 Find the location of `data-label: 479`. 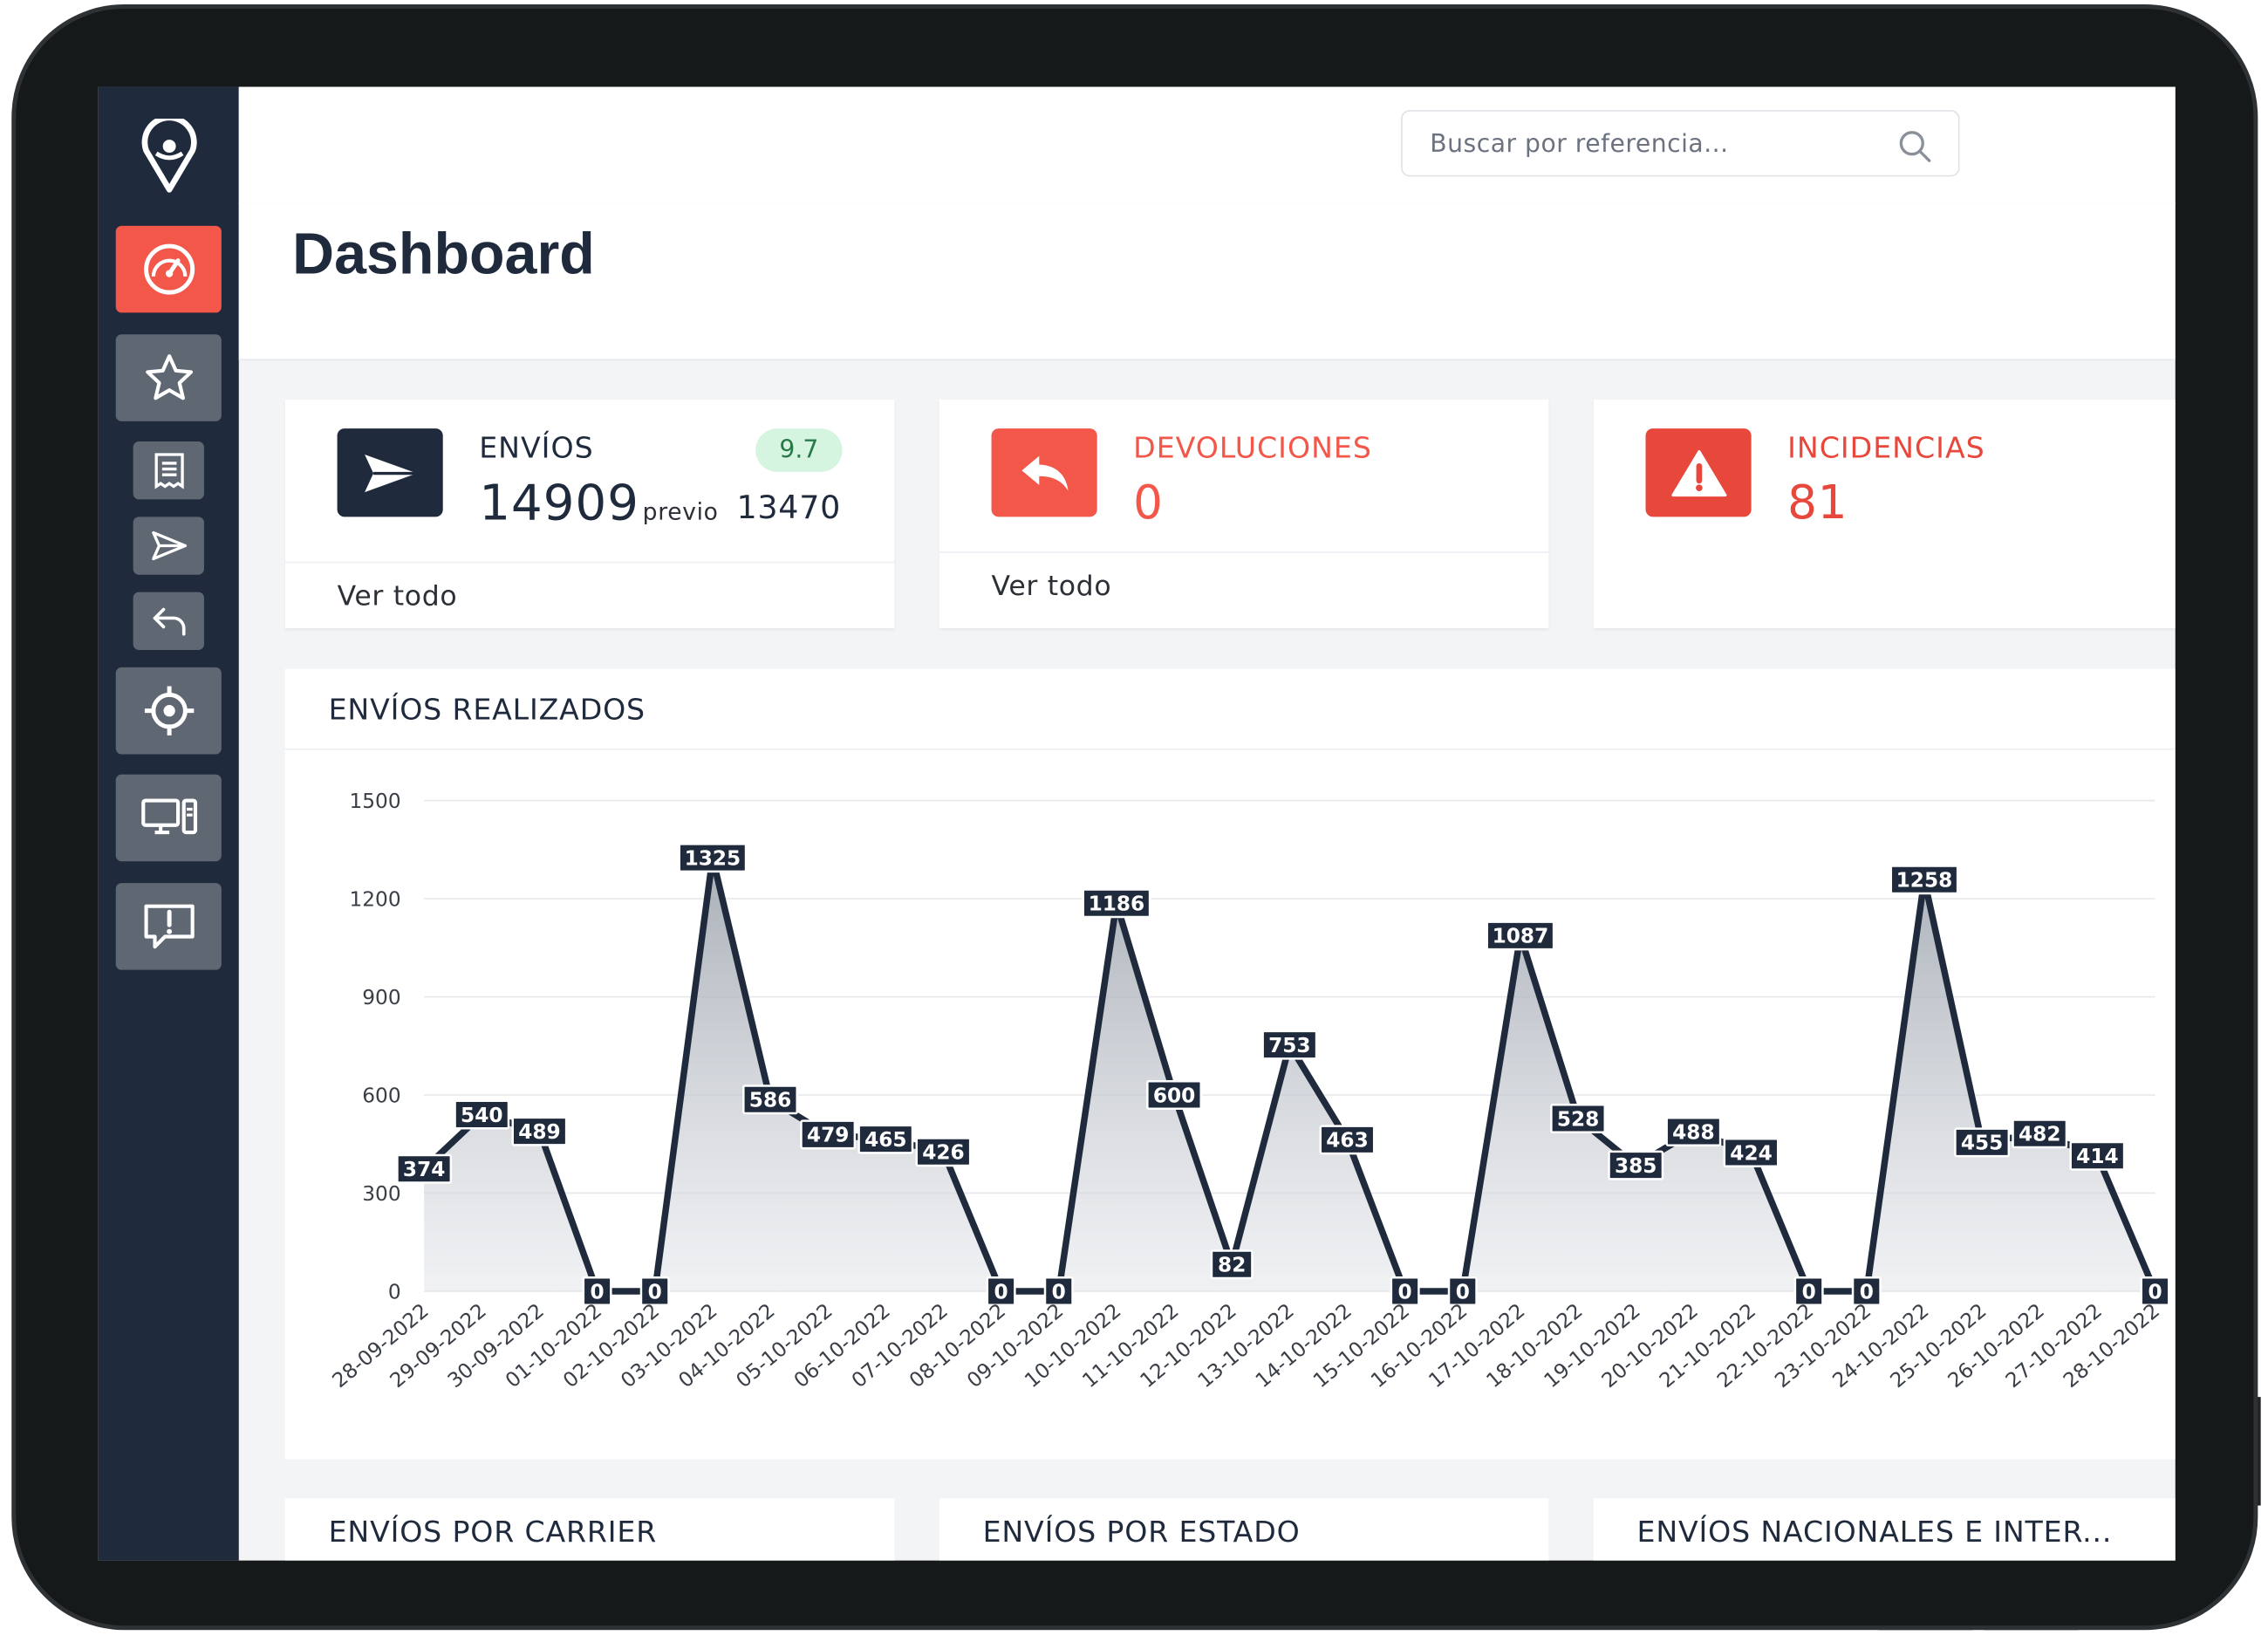

data-label: 479 is located at coordinates (828, 1135).